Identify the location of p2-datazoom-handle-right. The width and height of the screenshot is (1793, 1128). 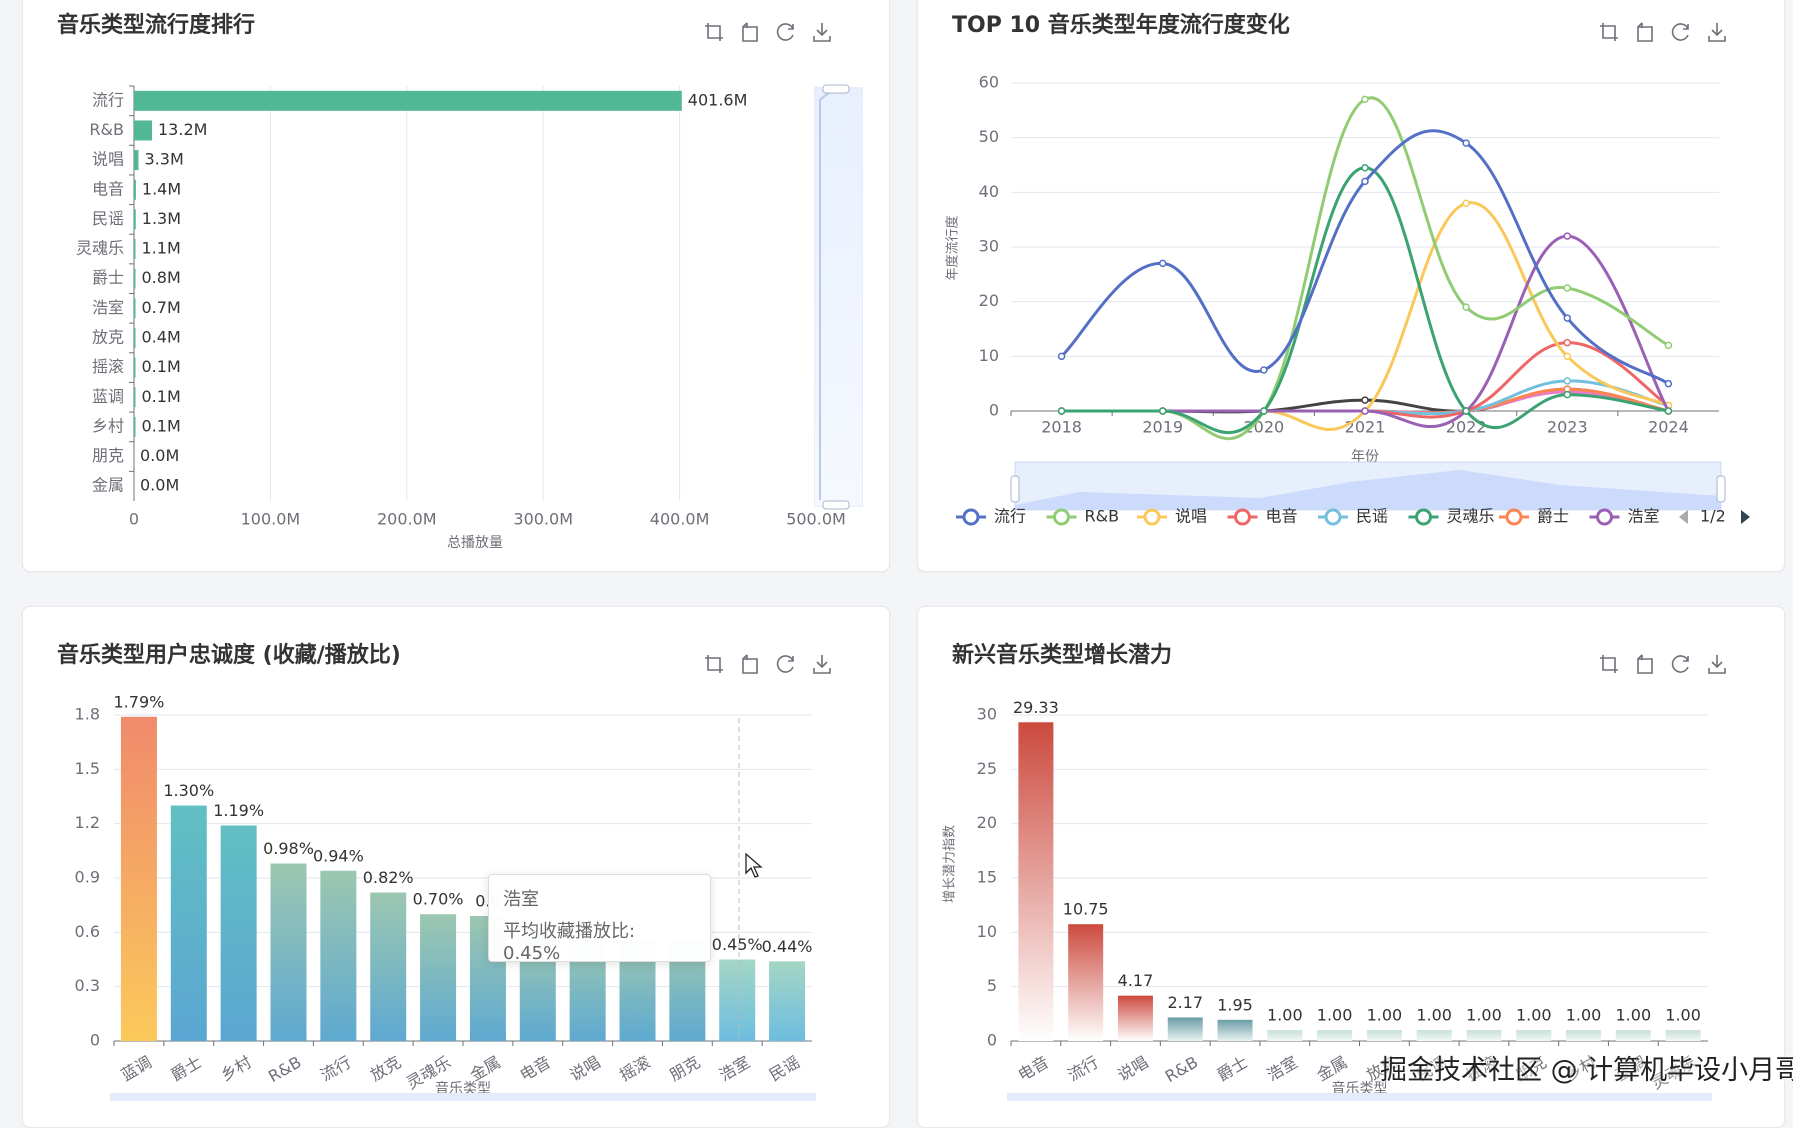
(1721, 489).